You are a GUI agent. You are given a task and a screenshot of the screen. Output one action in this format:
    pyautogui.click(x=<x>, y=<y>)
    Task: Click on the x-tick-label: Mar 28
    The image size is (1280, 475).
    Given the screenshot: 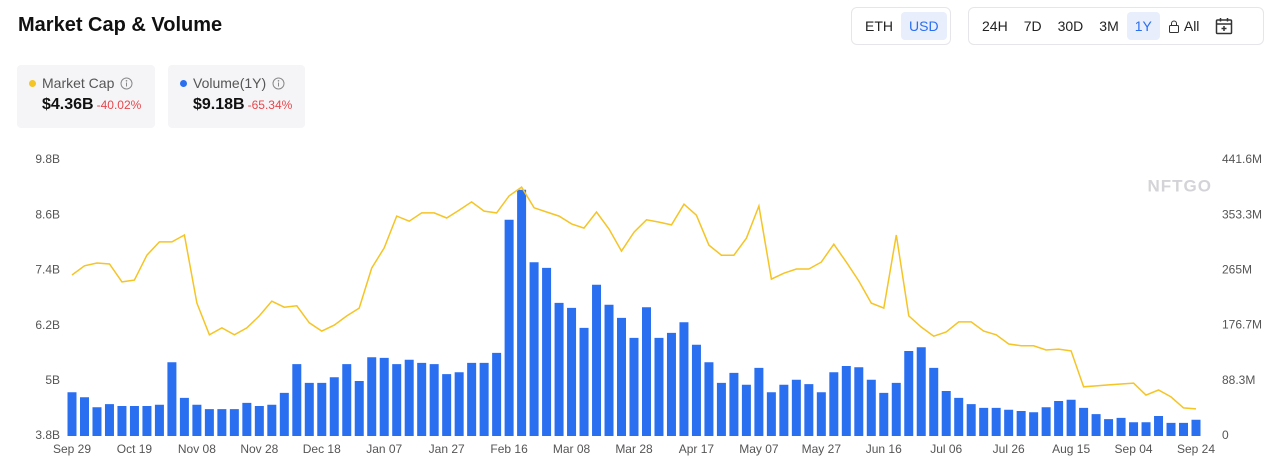 What is the action you would take?
    pyautogui.click(x=634, y=449)
    